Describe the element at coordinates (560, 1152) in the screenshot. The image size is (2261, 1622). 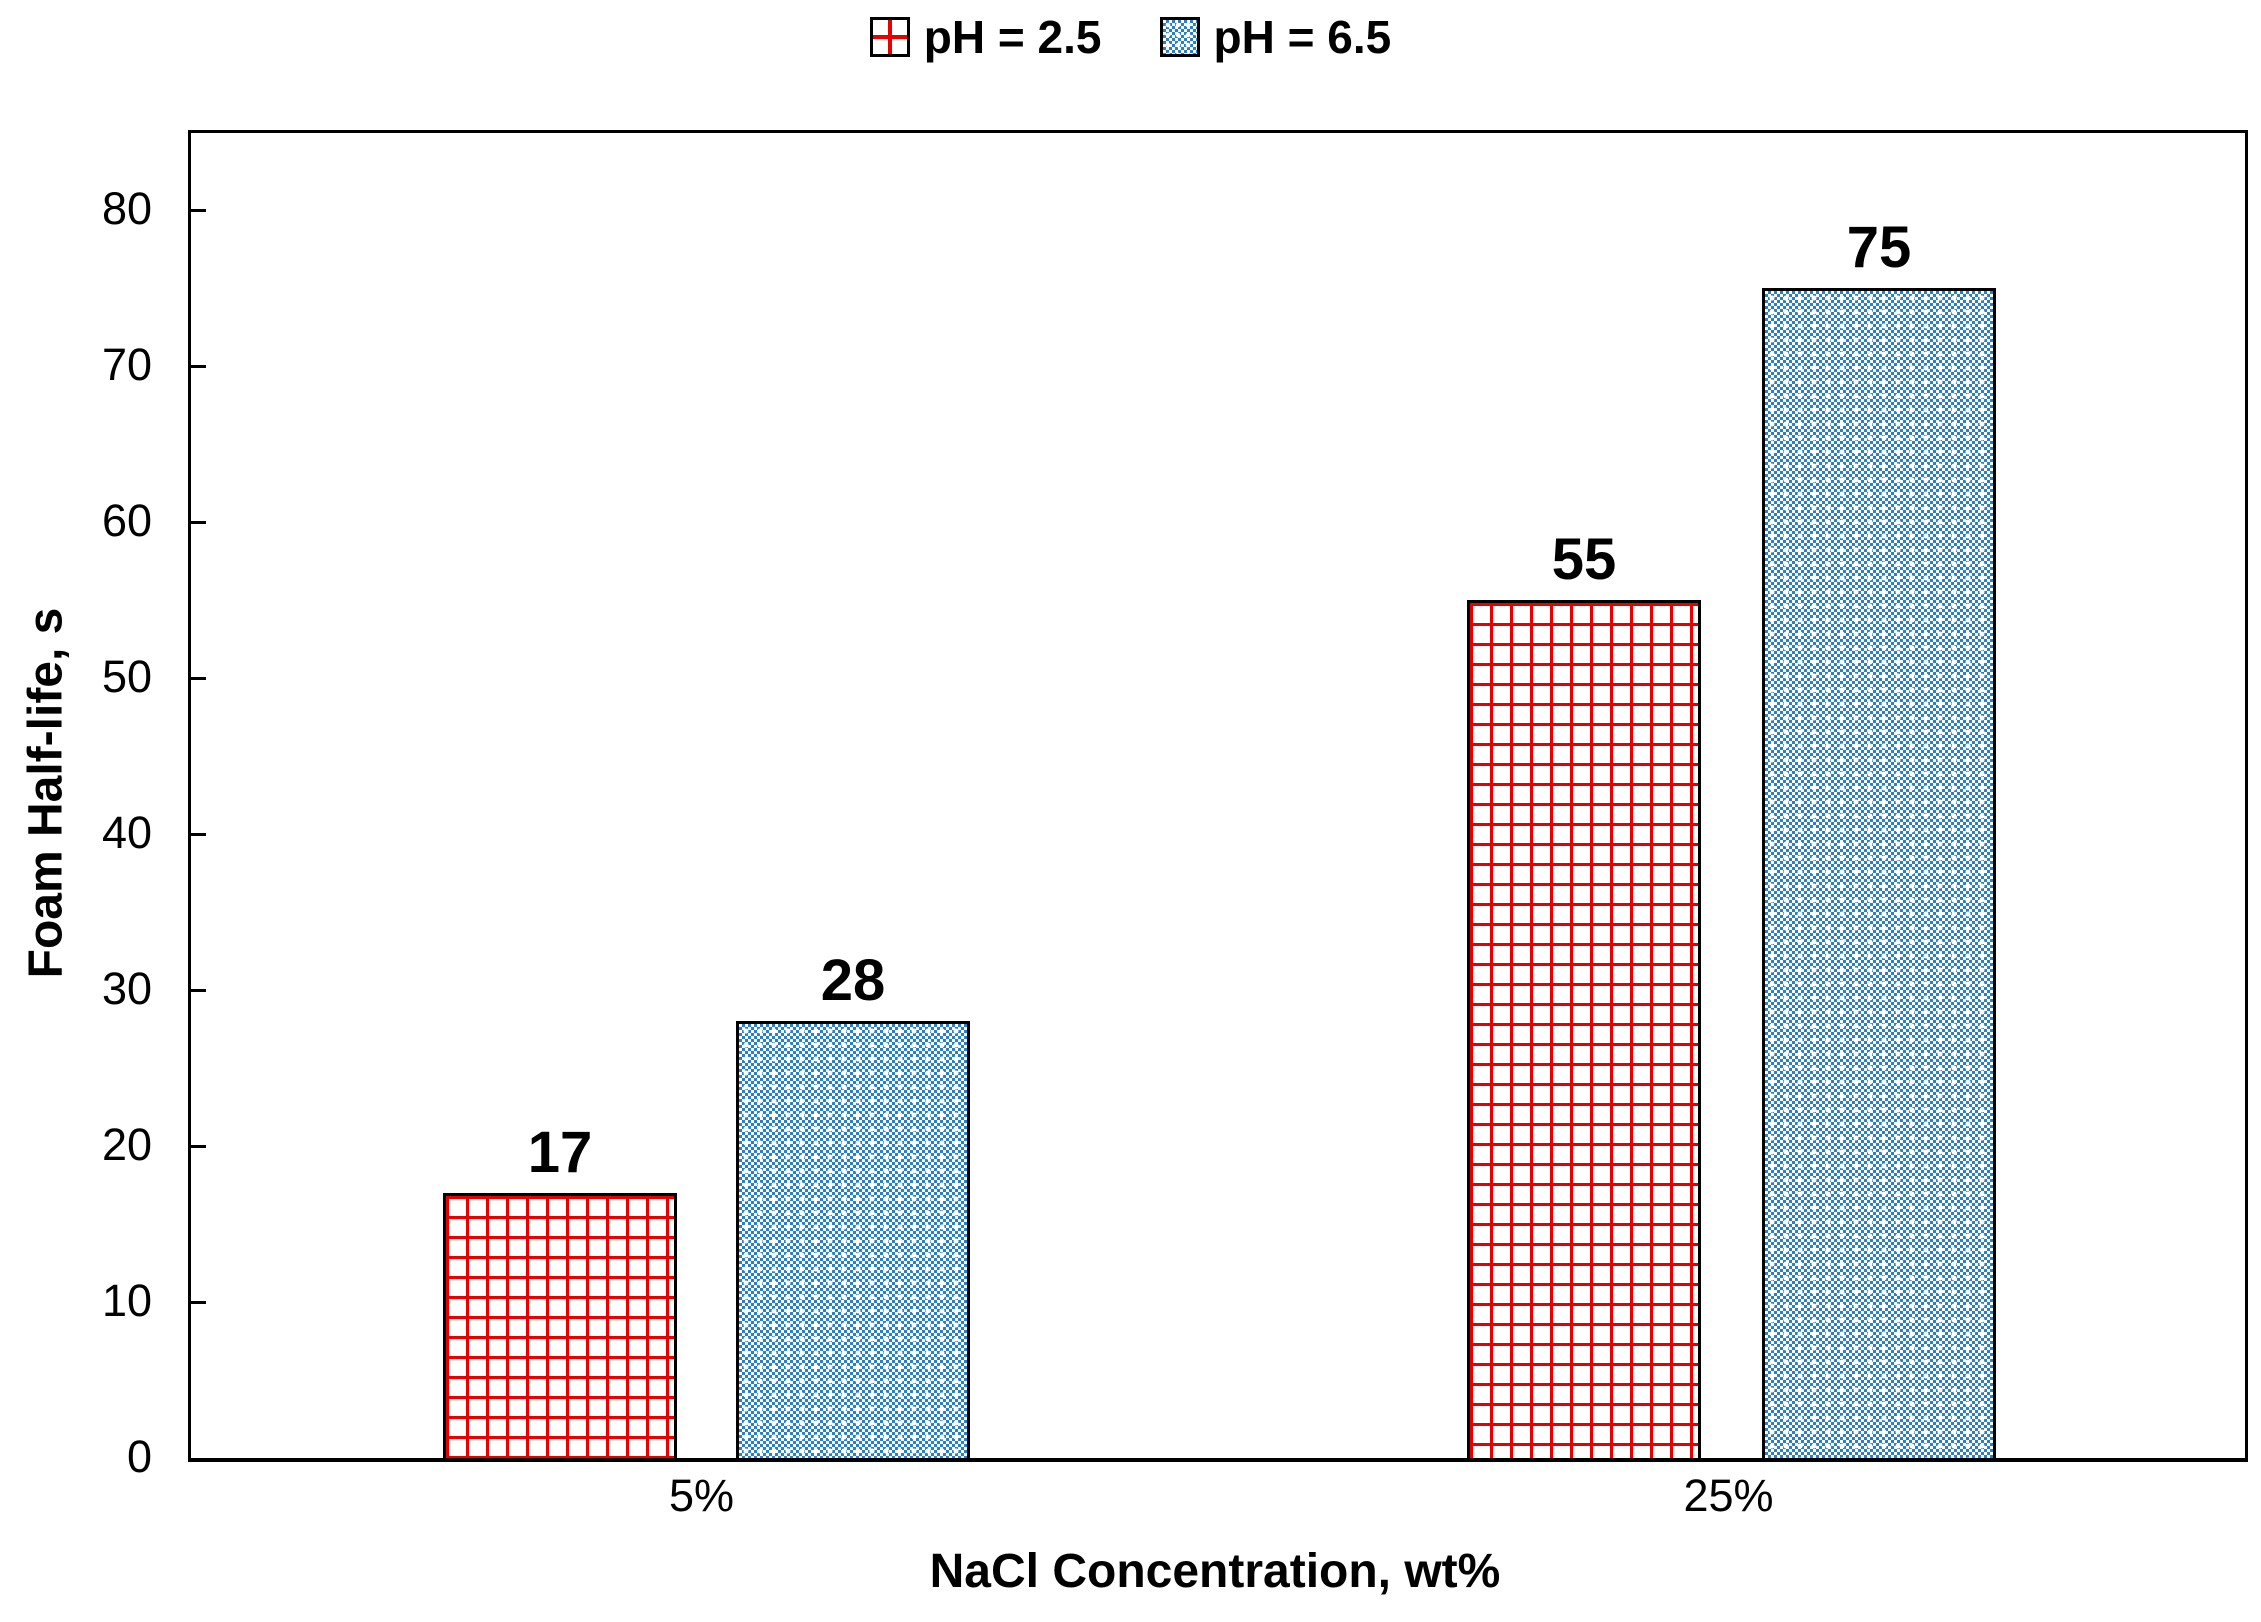
I see `bar-value-label: 17` at that location.